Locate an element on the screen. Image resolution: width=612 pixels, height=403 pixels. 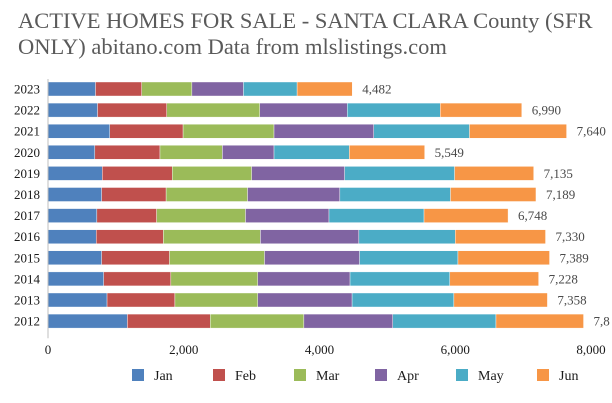
legend-swatch-apr is located at coordinates (381, 375).